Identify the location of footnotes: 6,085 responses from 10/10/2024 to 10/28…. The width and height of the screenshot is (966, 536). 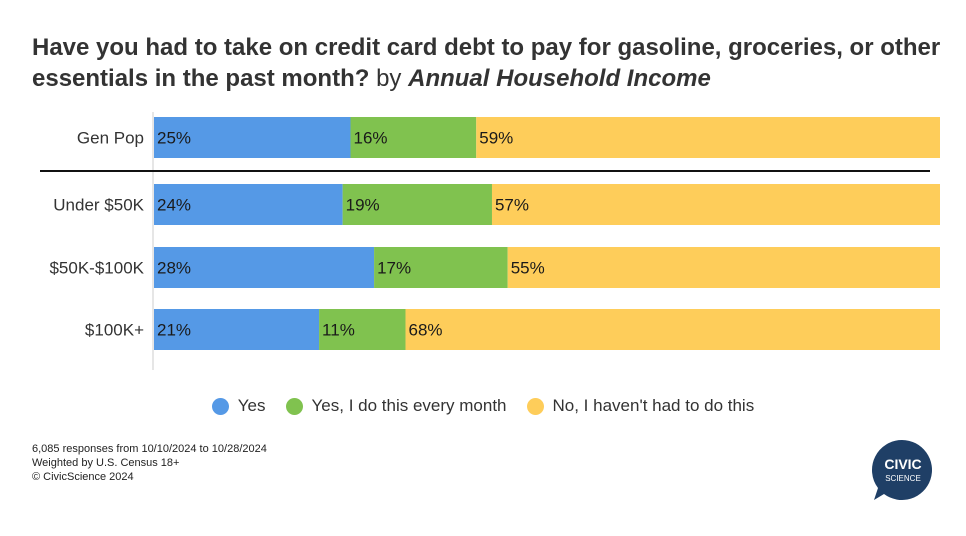
(149, 463).